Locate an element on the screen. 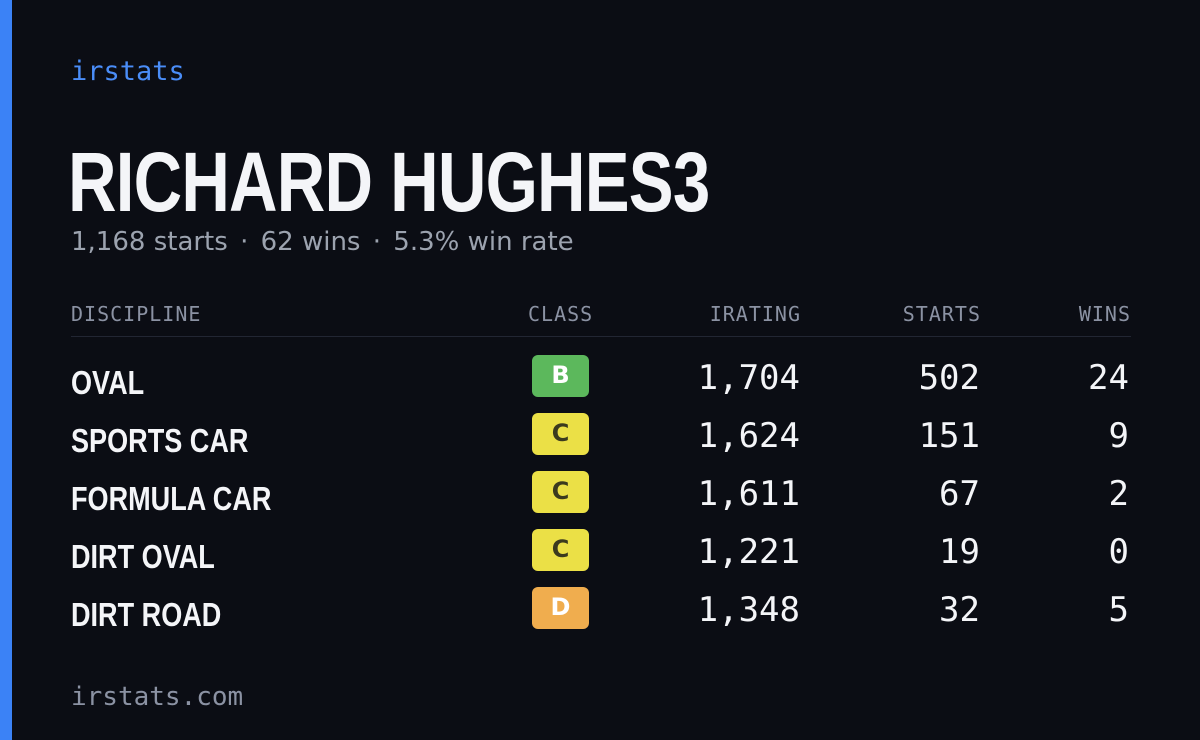 Image resolution: width=1200 pixels, height=740 pixels. table-row: FORMULA CAR C 1,611 67 2 is located at coordinates (601, 499).